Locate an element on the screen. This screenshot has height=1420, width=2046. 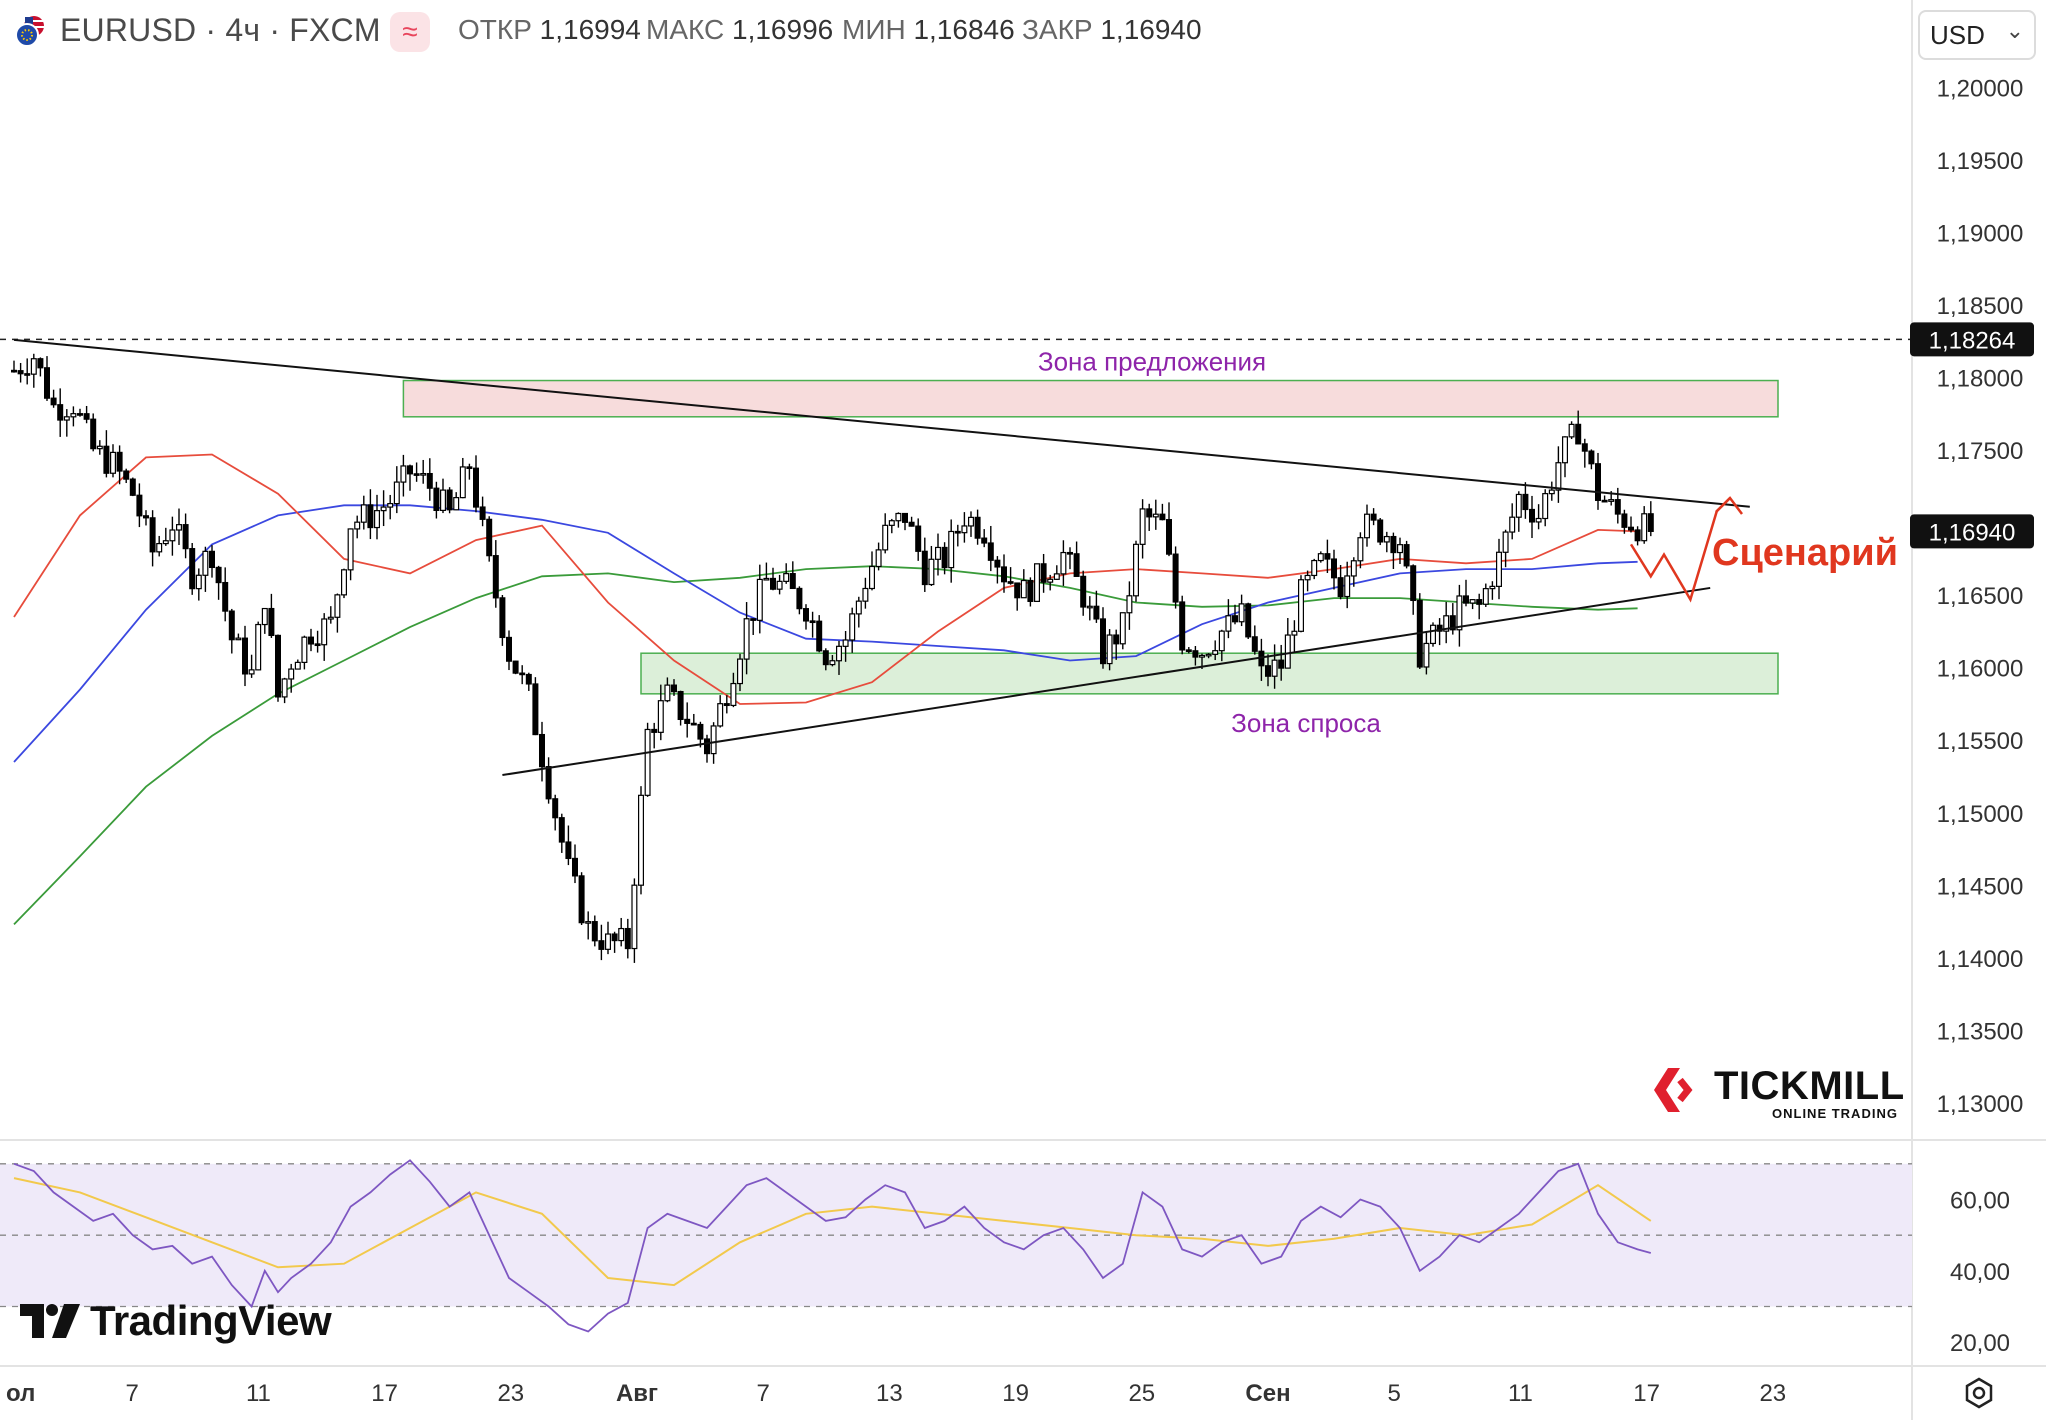
currency-select: USD ⌄ is located at coordinates (1977, 35).